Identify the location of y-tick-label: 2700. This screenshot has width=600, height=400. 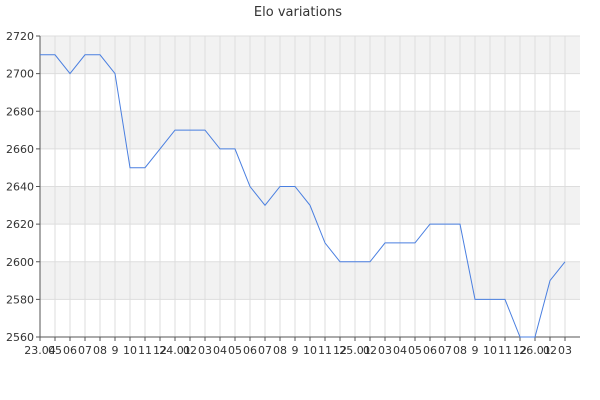
(20, 74).